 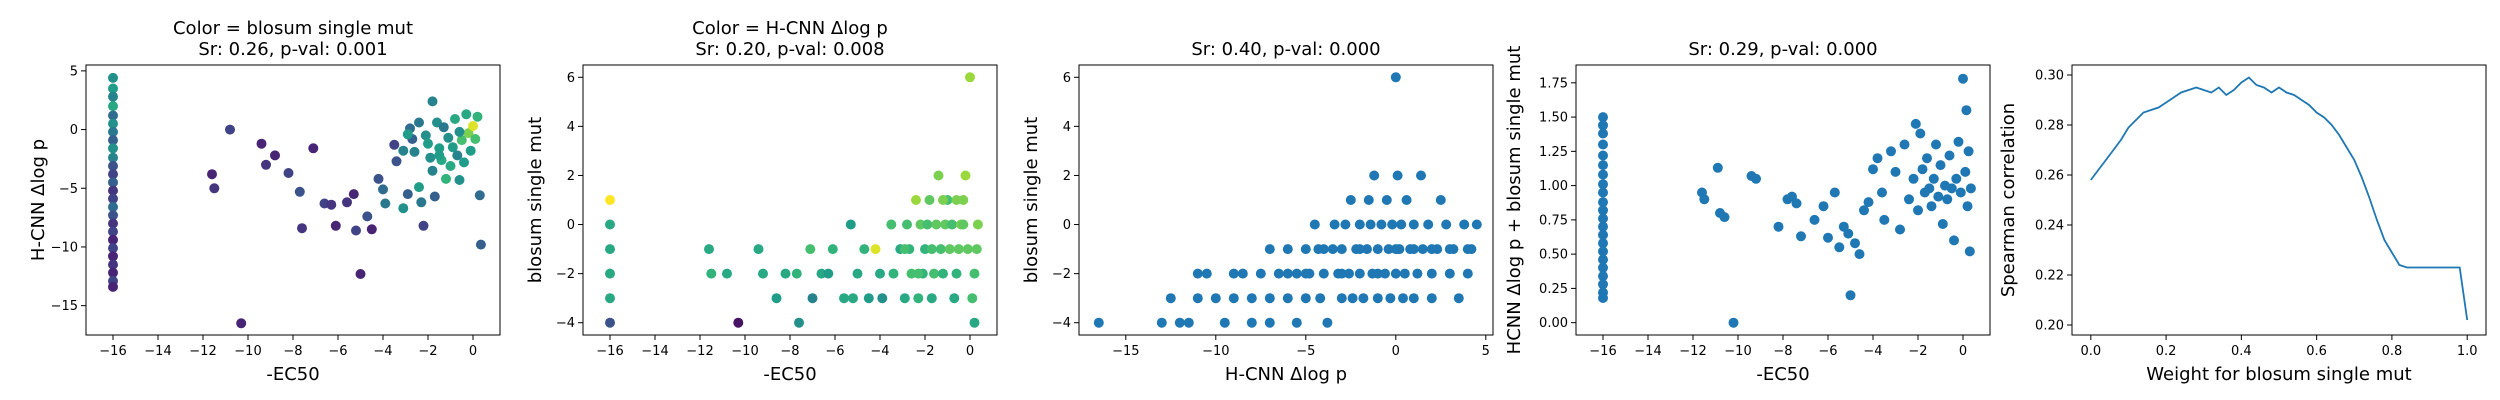 What do you see at coordinates (2049, 126) in the screenshot?
I see `y-tick-label: 0.28` at bounding box center [2049, 126].